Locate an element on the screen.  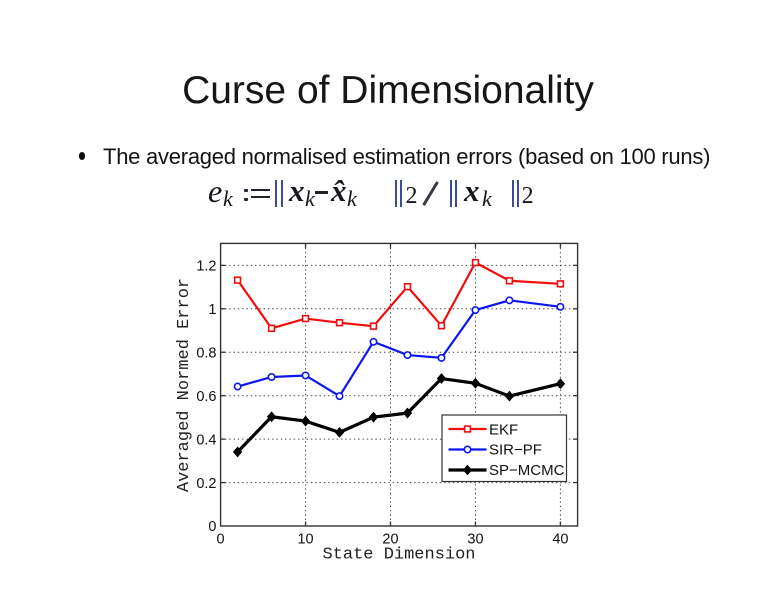
svg-text: Averaged Normed Error is located at coordinates (184, 385).